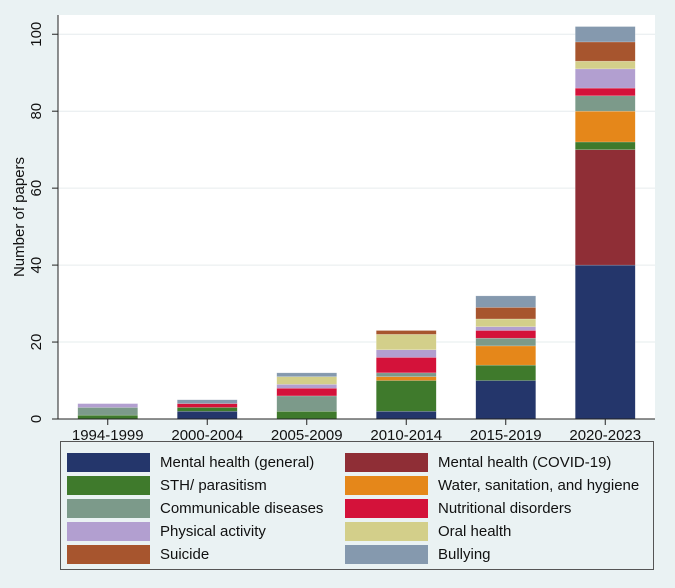  Describe the element at coordinates (307, 433) in the screenshot. I see `x-tick-label: 2005-2009` at that location.